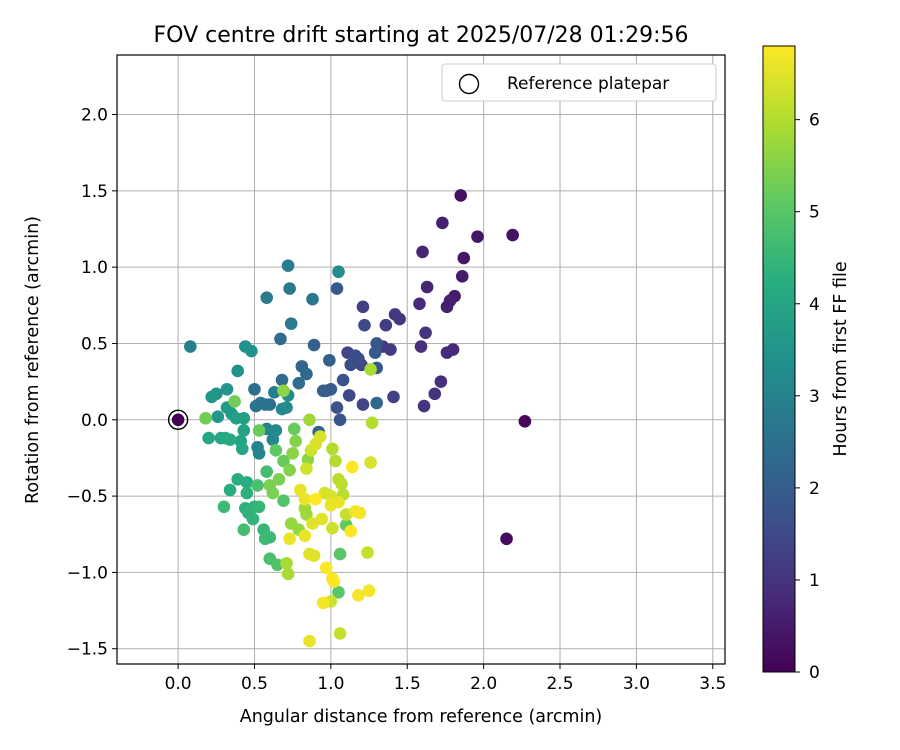  Describe the element at coordinates (814, 581) in the screenshot. I see `colorbar-tick-label: 1` at that location.